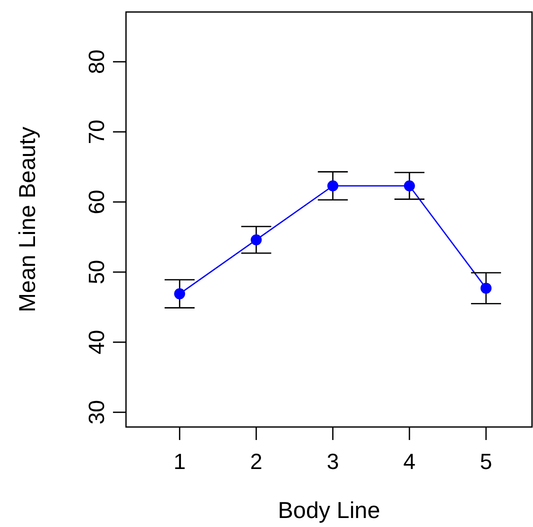 The width and height of the screenshot is (533, 527). Describe the element at coordinates (180, 461) in the screenshot. I see `x-tick-label: 1` at that location.